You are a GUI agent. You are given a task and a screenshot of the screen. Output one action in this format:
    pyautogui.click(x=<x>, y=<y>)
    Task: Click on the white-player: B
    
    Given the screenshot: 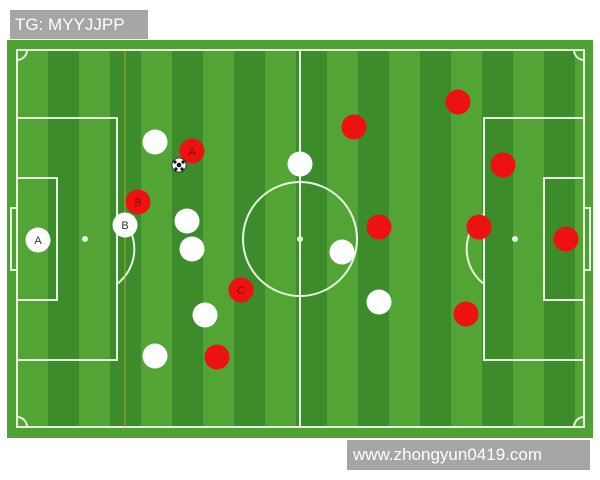 What is the action you would take?
    pyautogui.click(x=125, y=225)
    